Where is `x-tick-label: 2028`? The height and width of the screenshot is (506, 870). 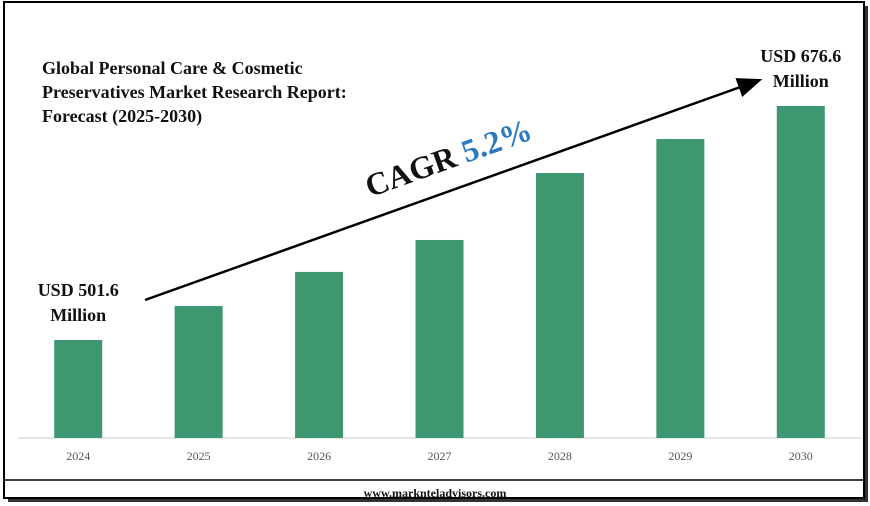
x-tick-label: 2028 is located at coordinates (560, 456).